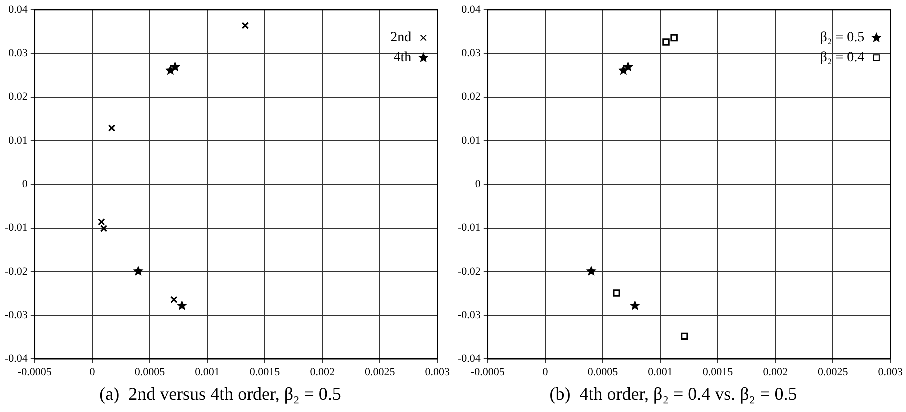 The image size is (906, 412). Describe the element at coordinates (401, 38) in the screenshot. I see `legend-label: 2nd` at that location.